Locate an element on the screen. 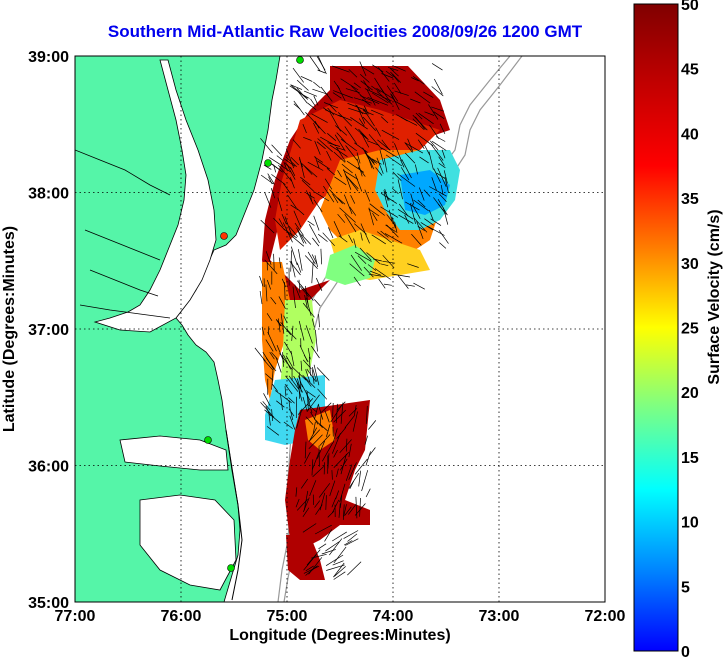 The width and height of the screenshot is (724, 659). colorbar-tick-label: 5 is located at coordinates (685, 587).